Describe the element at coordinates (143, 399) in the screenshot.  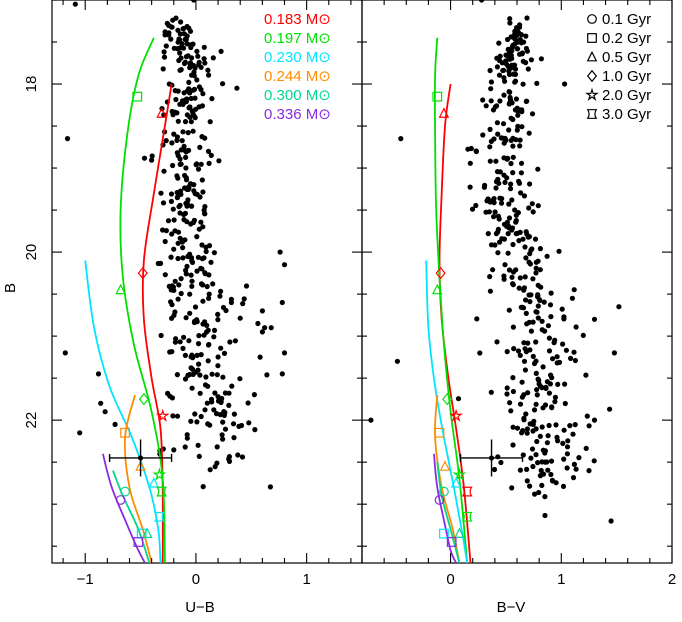
I see `diamond-age-marker` at that location.